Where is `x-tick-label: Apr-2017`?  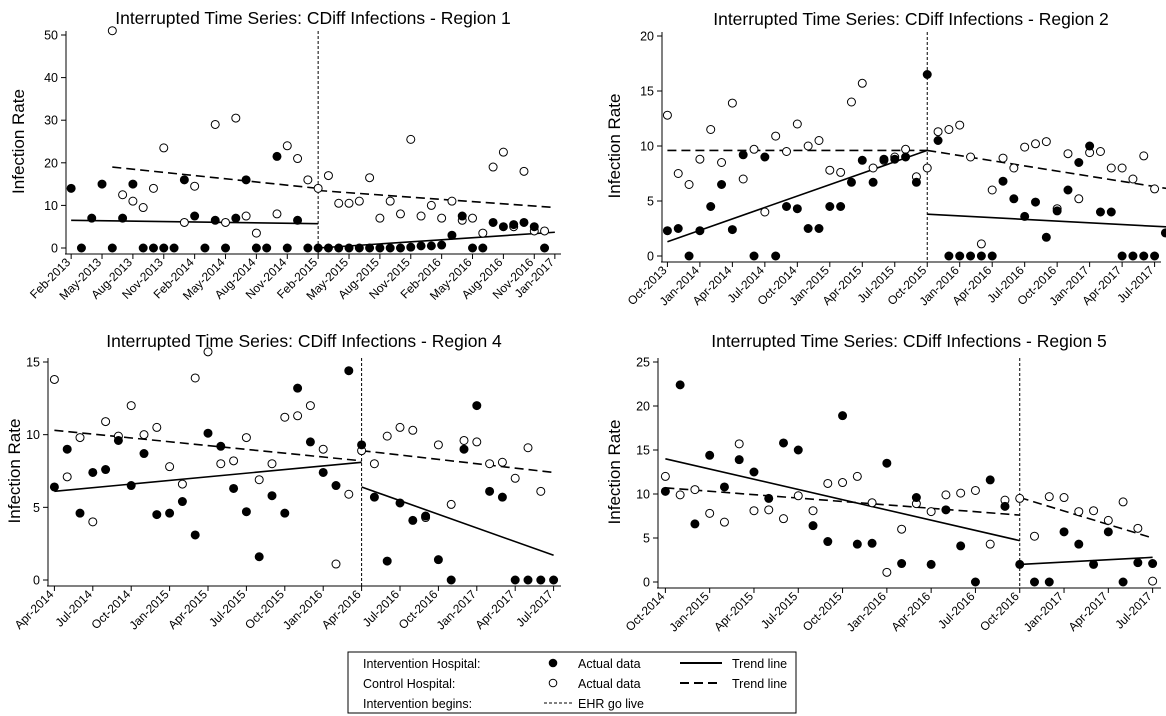
x-tick-label: Apr-2017 is located at coordinates (495, 609).